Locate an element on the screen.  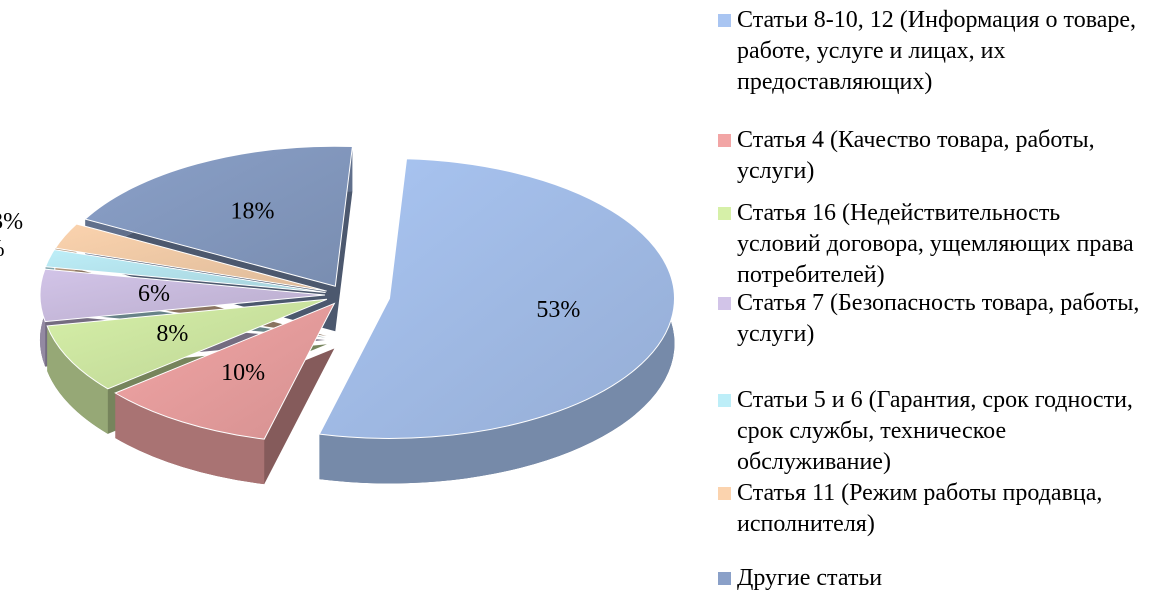
data-label: 10% is located at coordinates (243, 373).